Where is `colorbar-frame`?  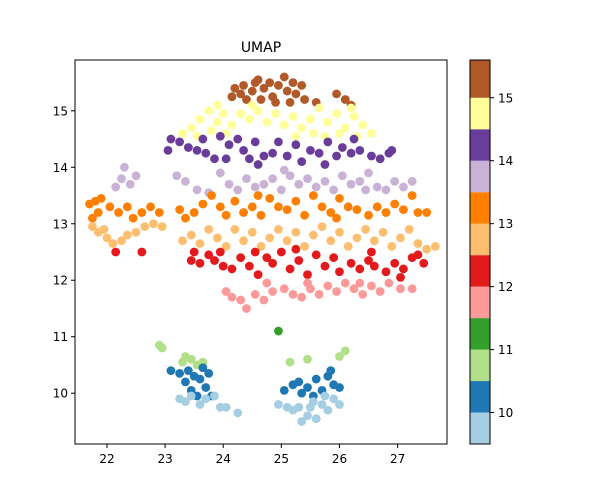 colorbar-frame is located at coordinates (480, 252).